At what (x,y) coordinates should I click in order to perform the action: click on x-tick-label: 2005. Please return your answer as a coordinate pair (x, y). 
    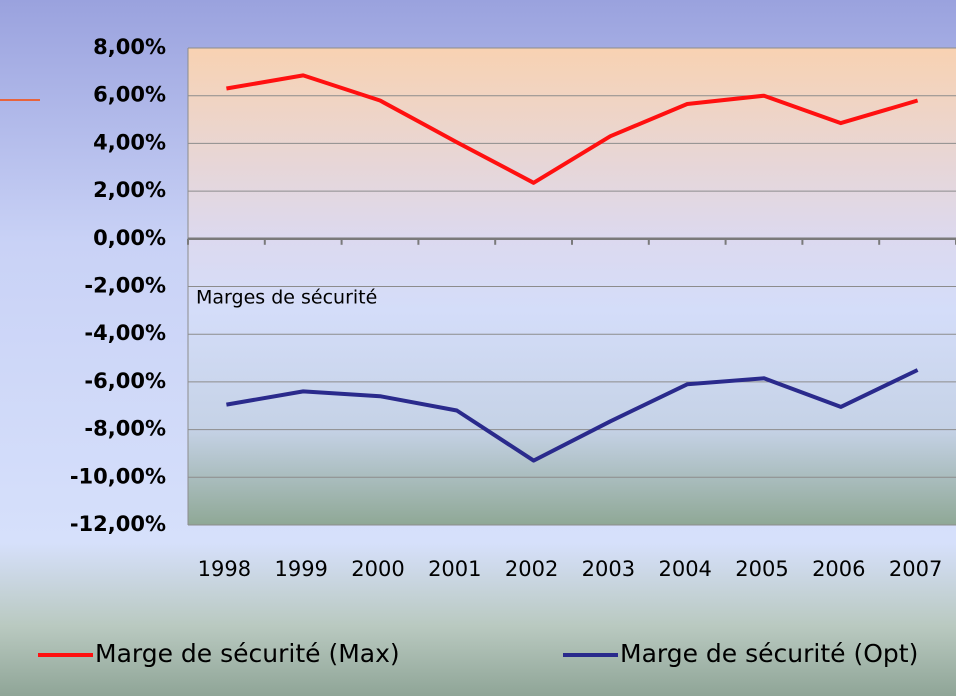
    Looking at the image, I should click on (761, 569).